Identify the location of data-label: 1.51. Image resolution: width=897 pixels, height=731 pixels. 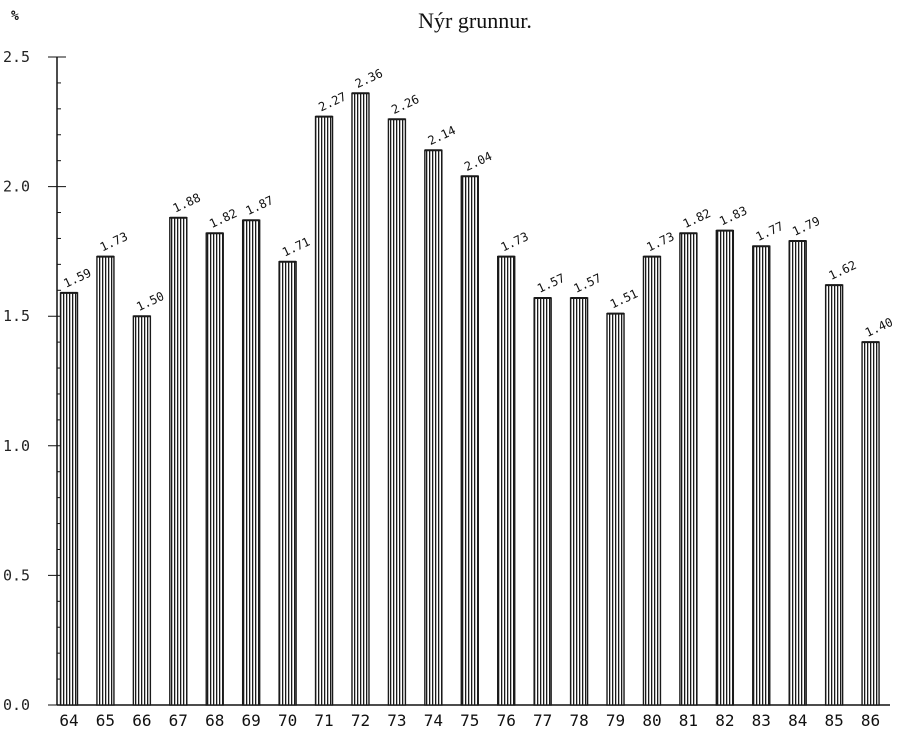
(624, 298).